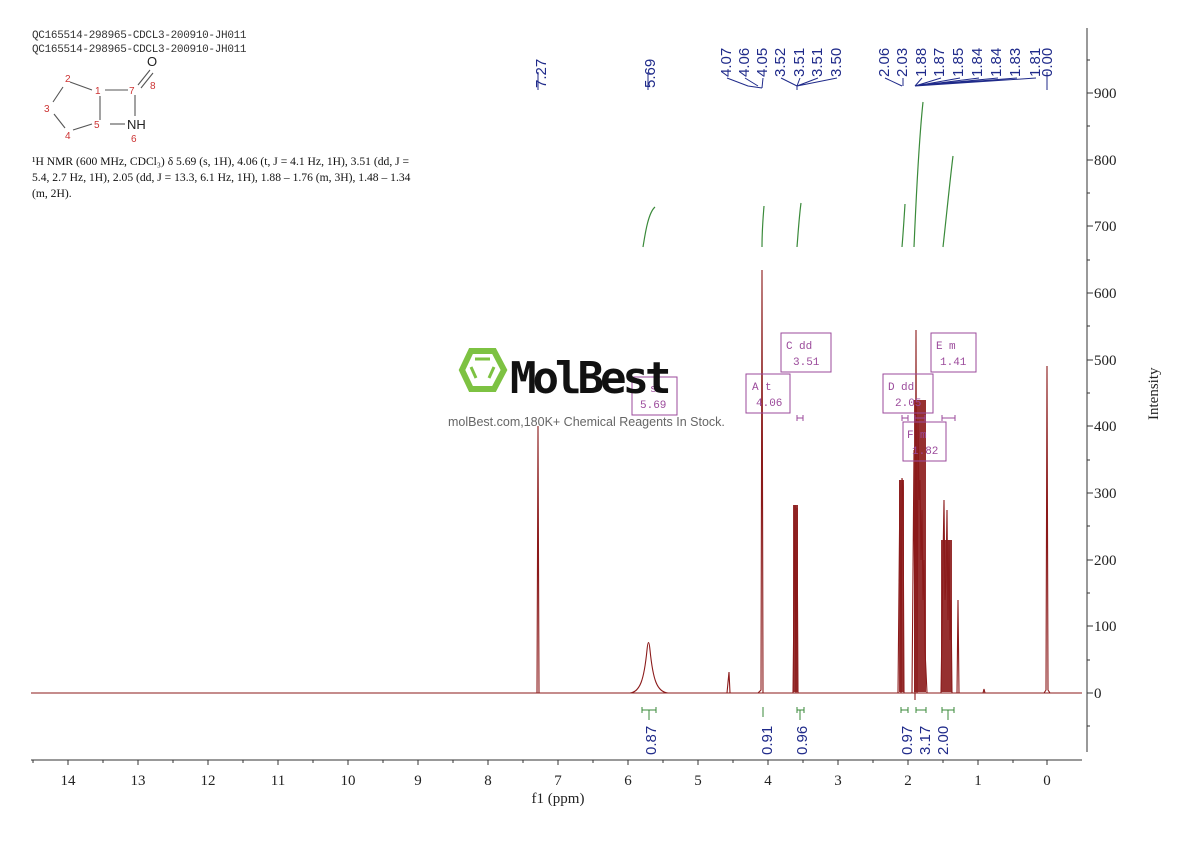 This screenshot has width=1190, height=841. I want to click on svg-text: 1.83, so click(1015, 62).